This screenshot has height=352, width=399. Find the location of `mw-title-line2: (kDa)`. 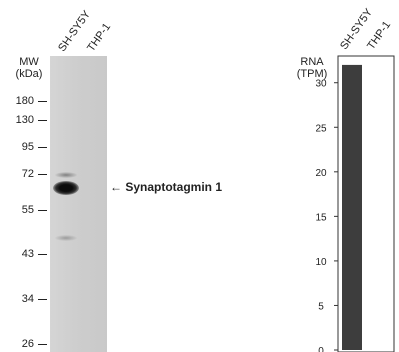

mw-title-line2: (kDa) is located at coordinates (29, 74).